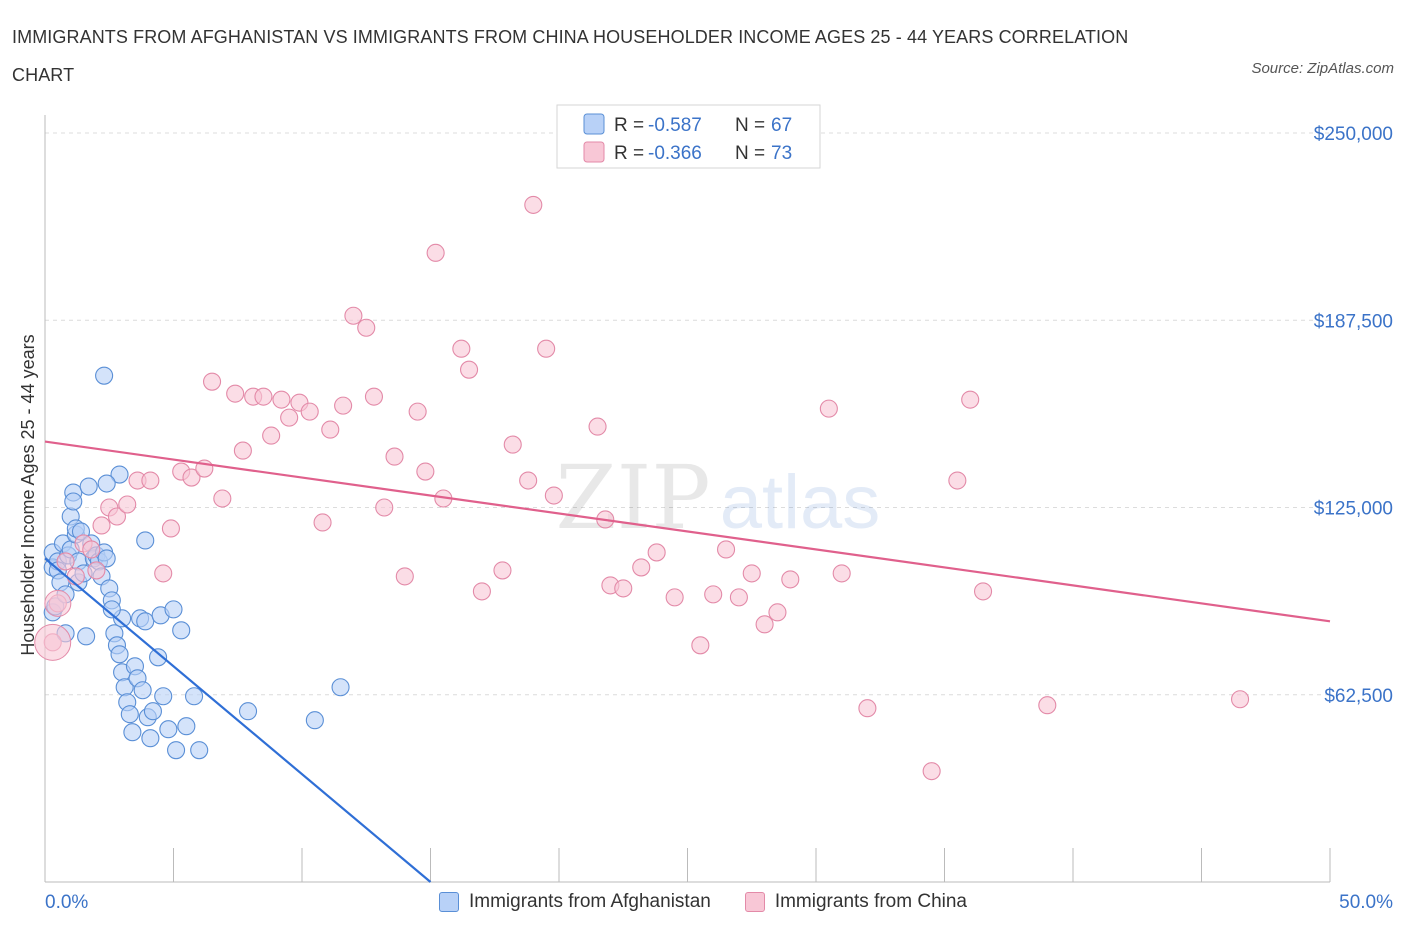 This screenshot has width=1406, height=930. Describe the element at coordinates (675, 153) in the screenshot. I see `legend-r-value-china: -0.366` at that location.